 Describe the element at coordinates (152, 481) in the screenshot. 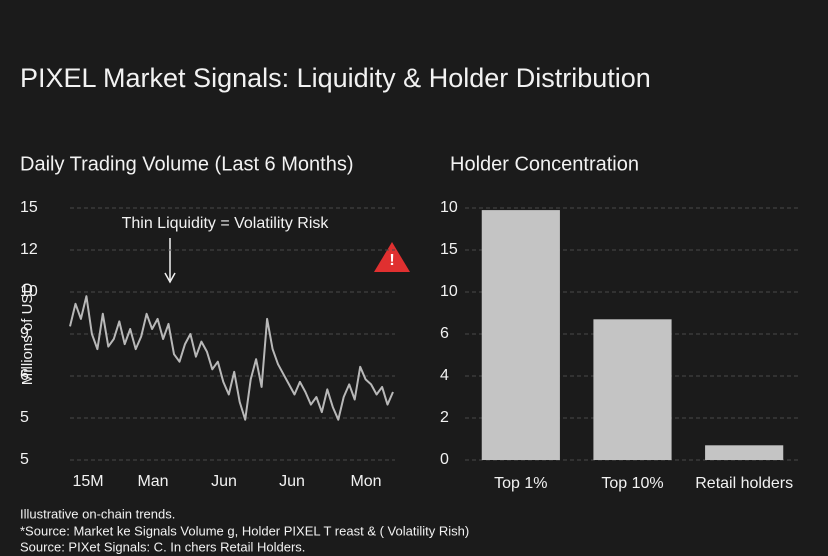

I see `x-tick-label: Man` at that location.